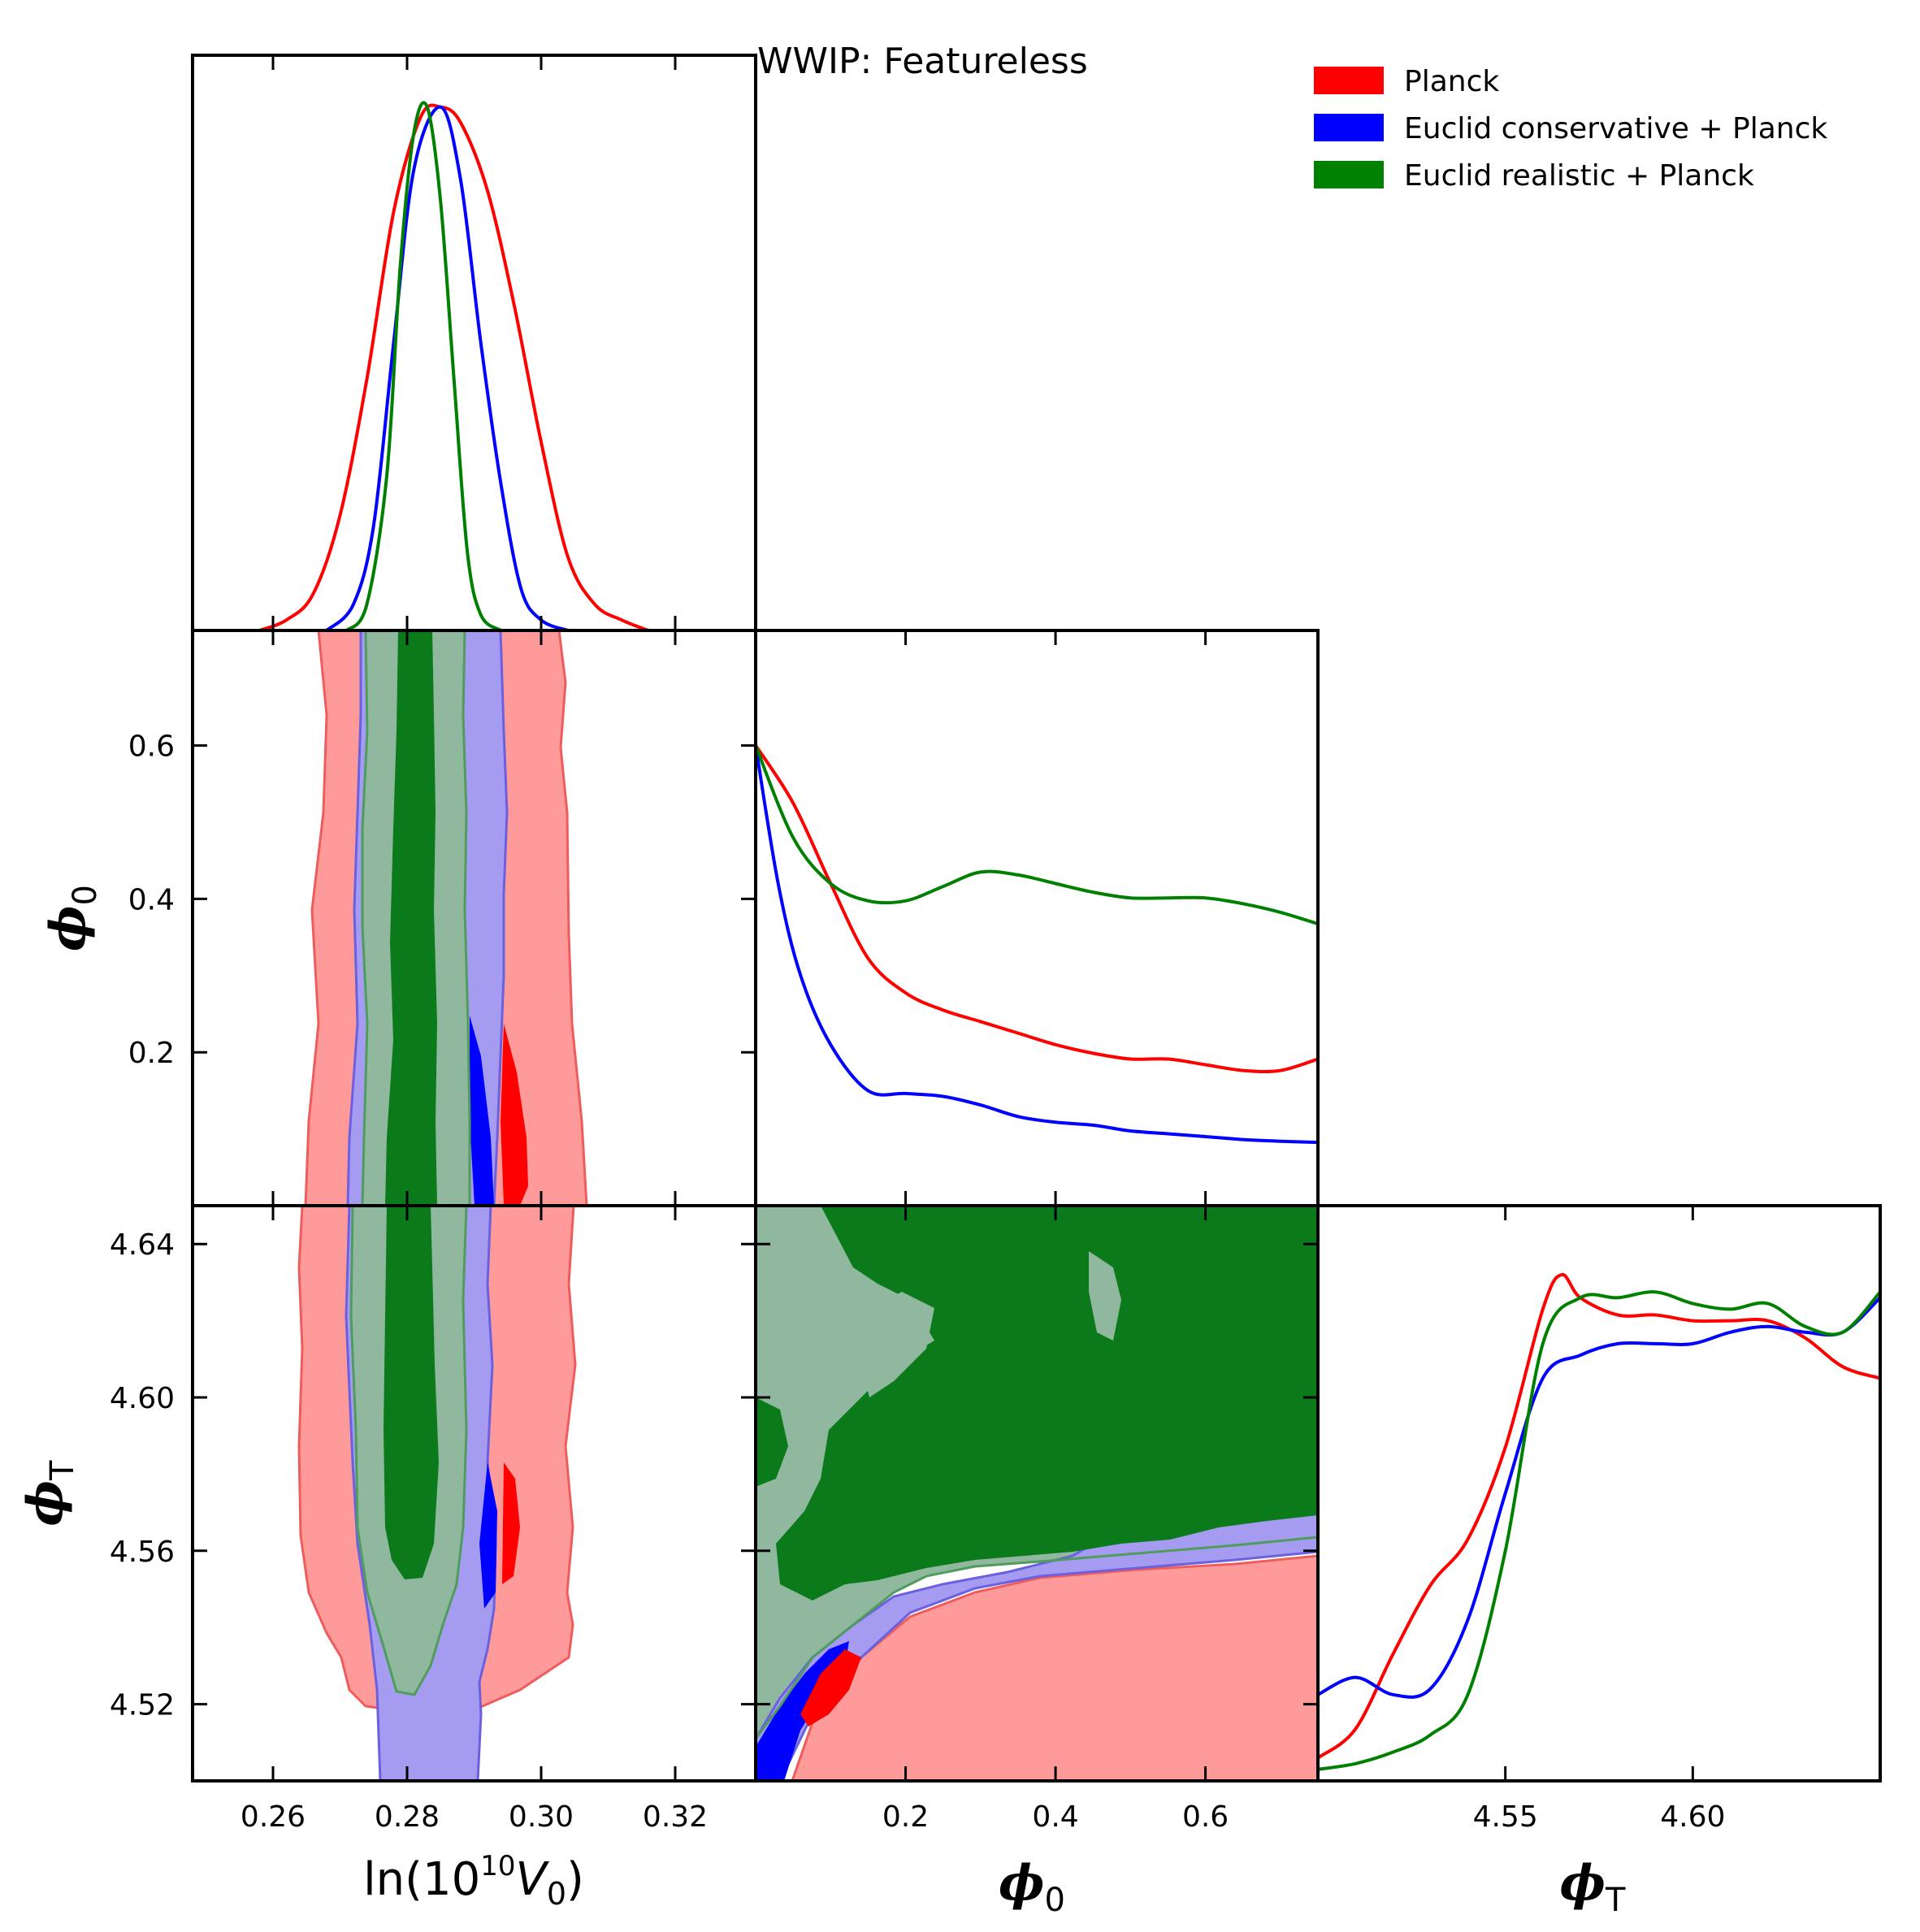 The width and height of the screenshot is (1920, 1932). What do you see at coordinates (897, 1344) in the screenshot?
I see `contour-realistic-95-hole` at bounding box center [897, 1344].